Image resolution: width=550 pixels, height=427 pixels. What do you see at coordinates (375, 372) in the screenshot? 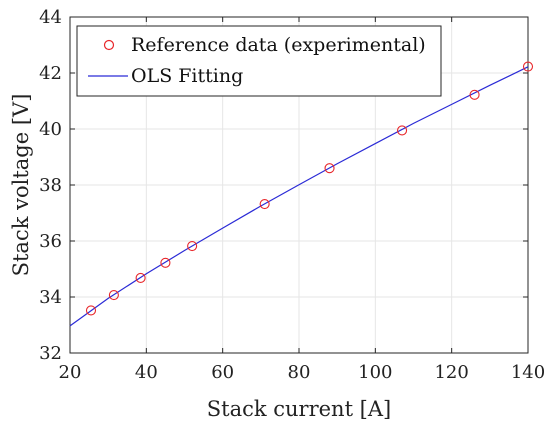
I see `x-tick-label: 100` at bounding box center [375, 372].